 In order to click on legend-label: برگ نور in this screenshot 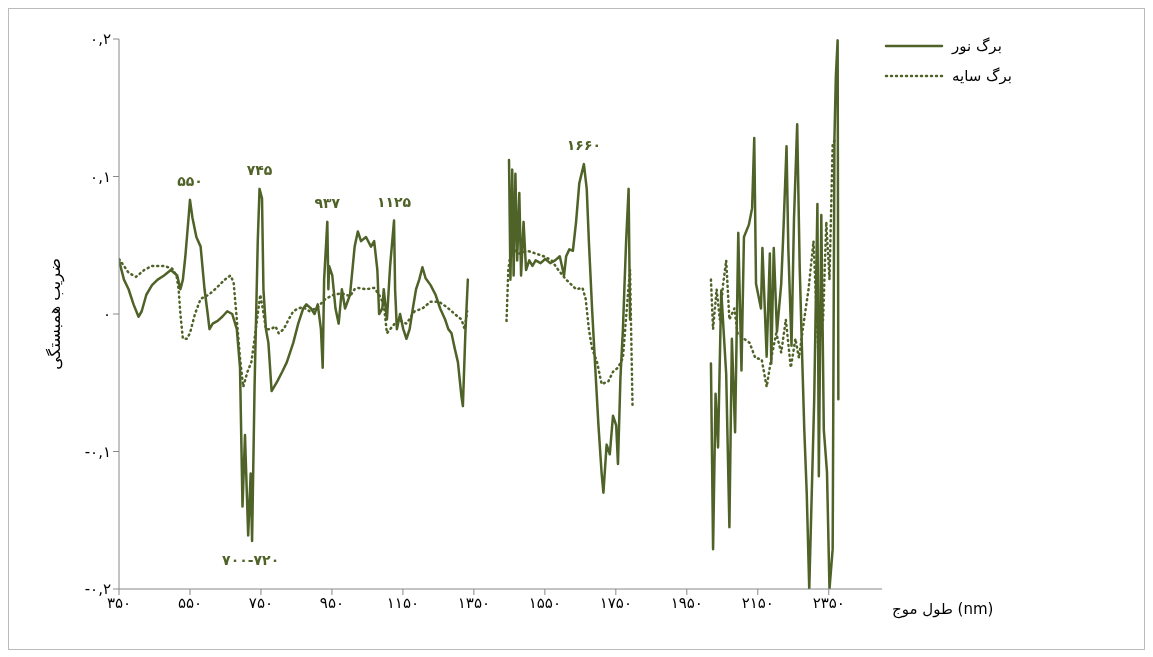, I will do `click(977, 46)`.